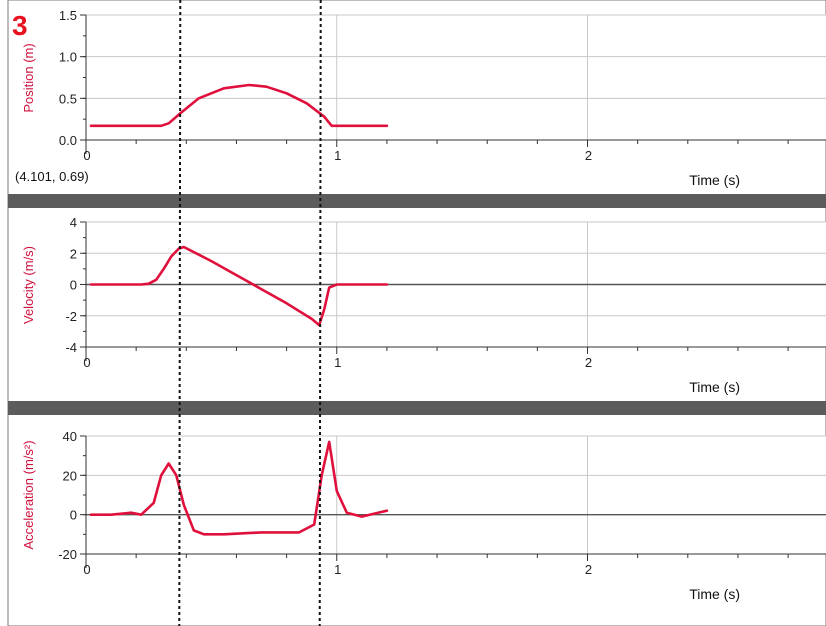  What do you see at coordinates (714, 594) in the screenshot?
I see `panel-3-x-axis-label: Time (s)` at bounding box center [714, 594].